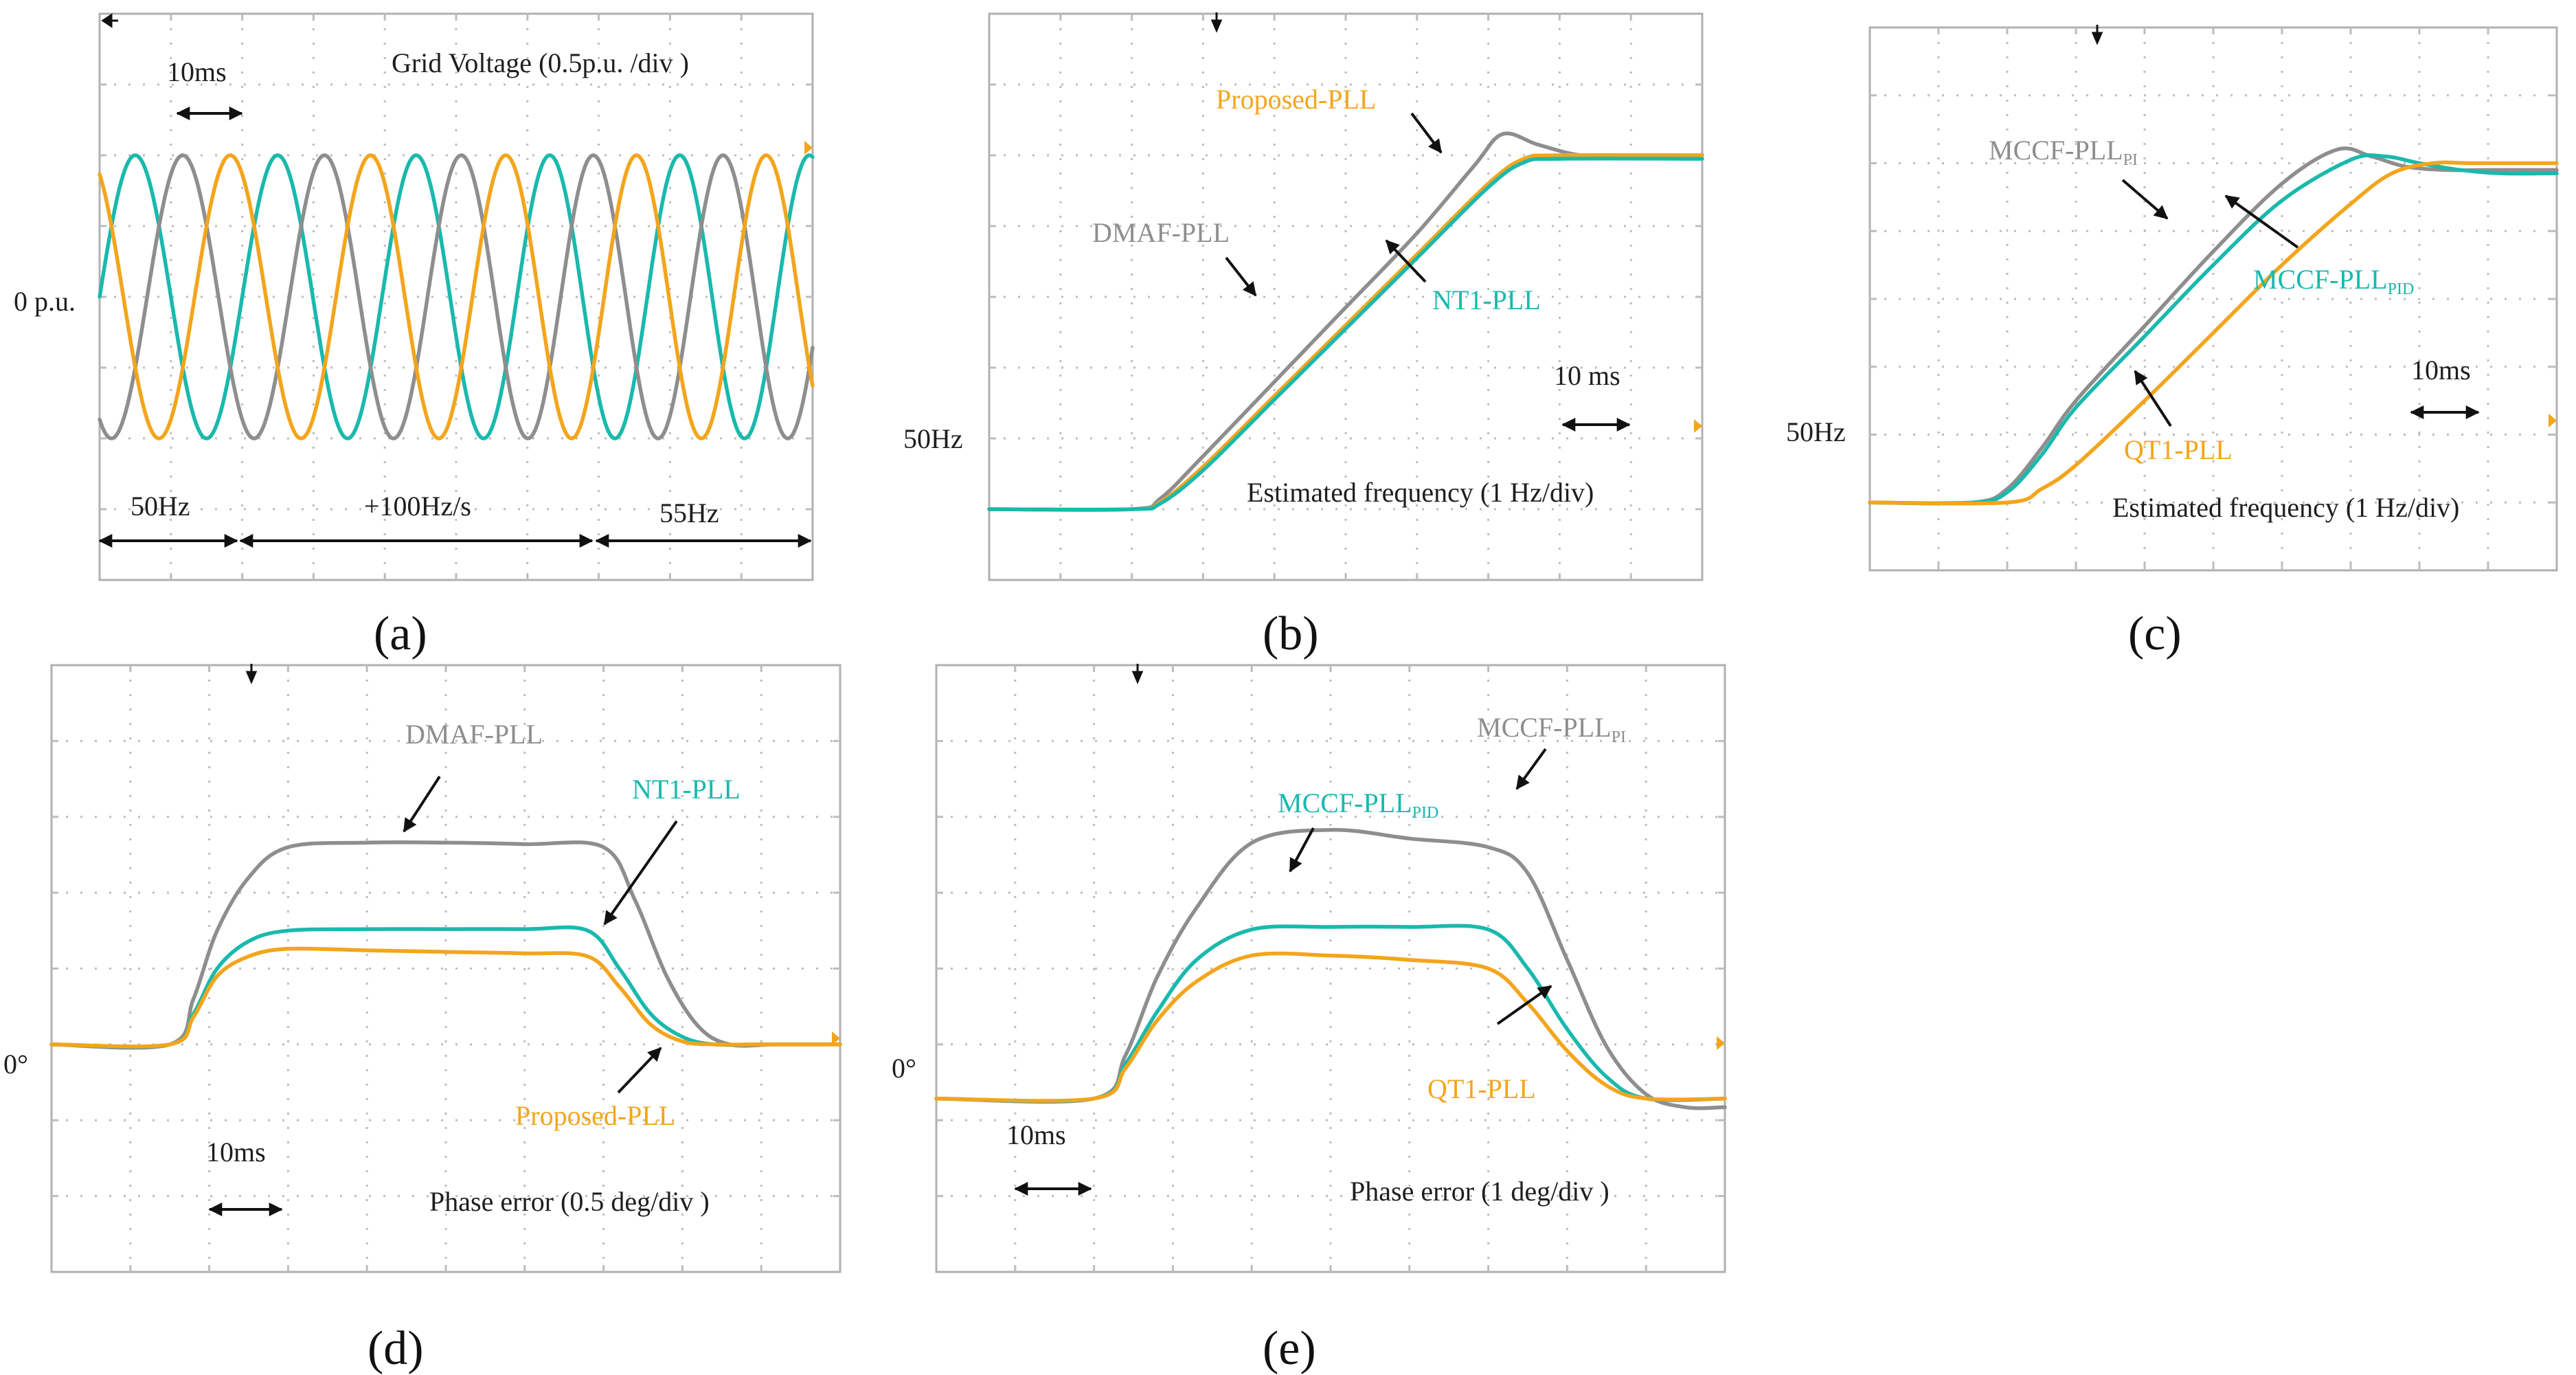  Describe the element at coordinates (540, 62) in the screenshot. I see `panel-a-title: Grid Voltage (0.5p.u. /div )` at that location.